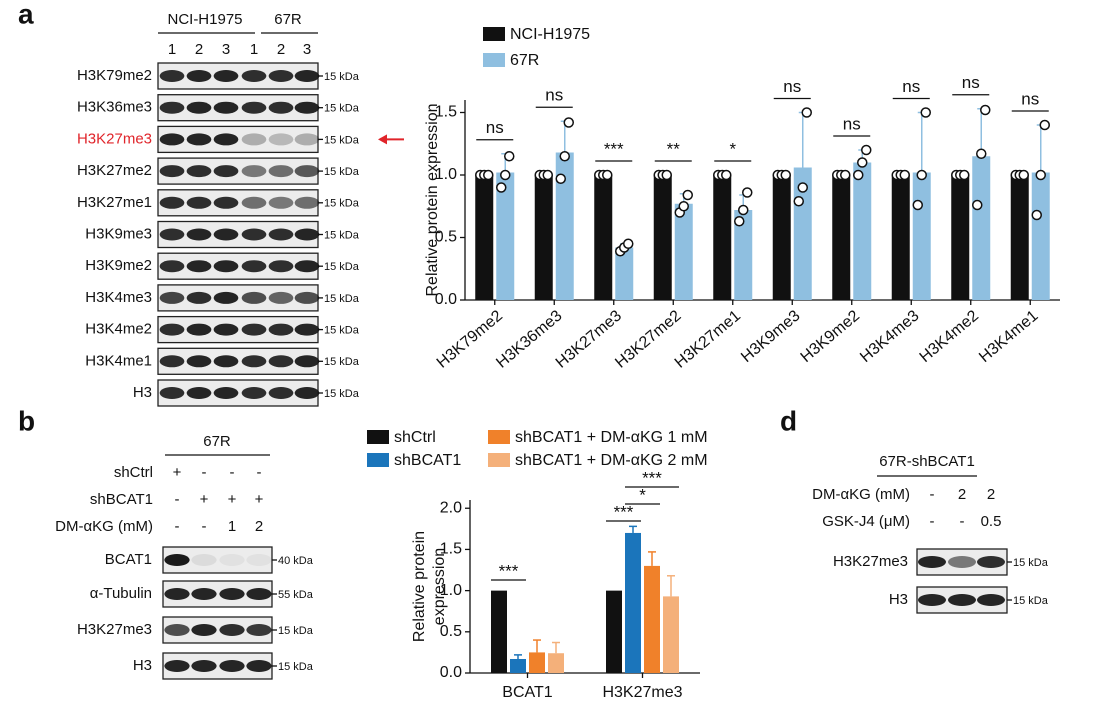  What do you see at coordinates (527, 692) in the screenshot?
I see `x-tick-label: BCAT1` at bounding box center [527, 692].